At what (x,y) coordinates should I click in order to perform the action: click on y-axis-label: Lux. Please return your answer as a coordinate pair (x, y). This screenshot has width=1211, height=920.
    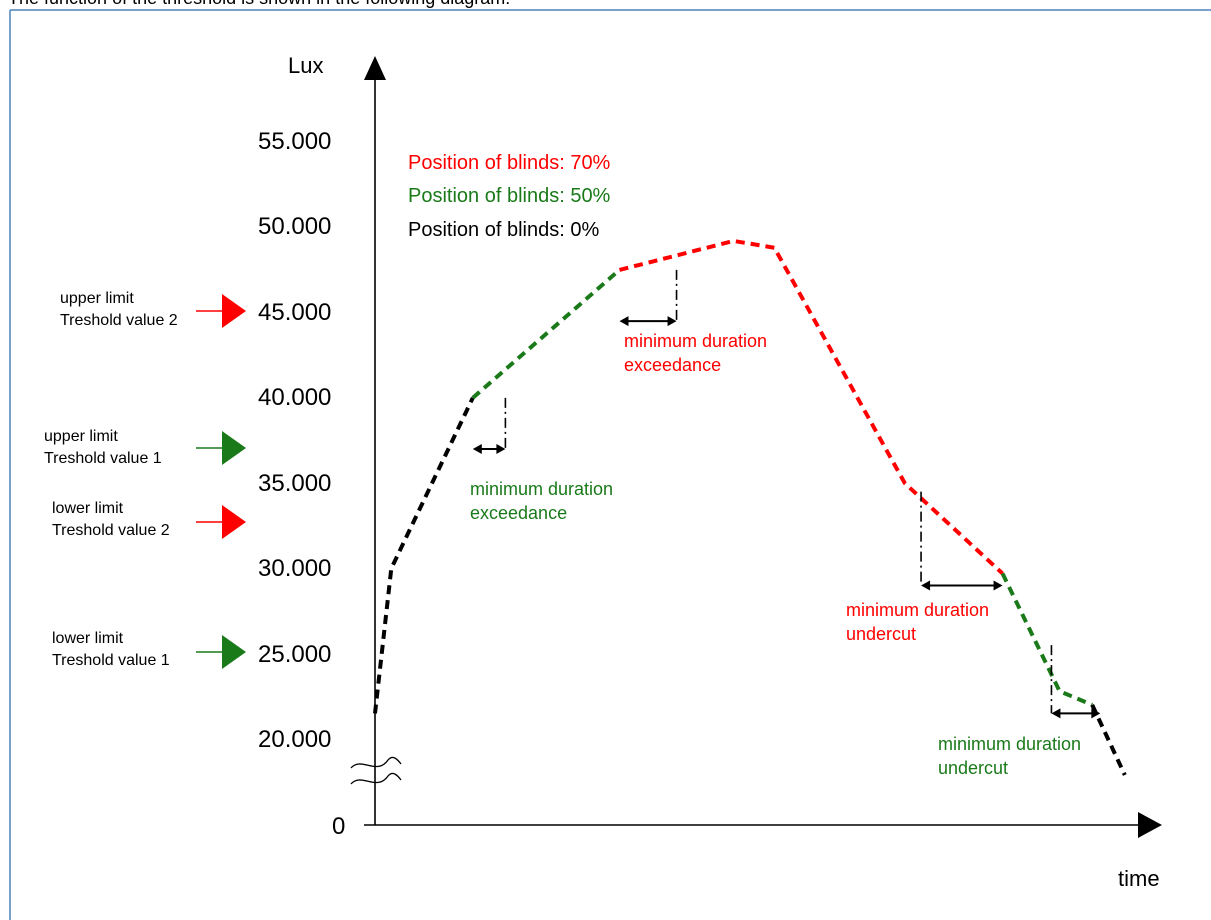
    Looking at the image, I should click on (305, 65).